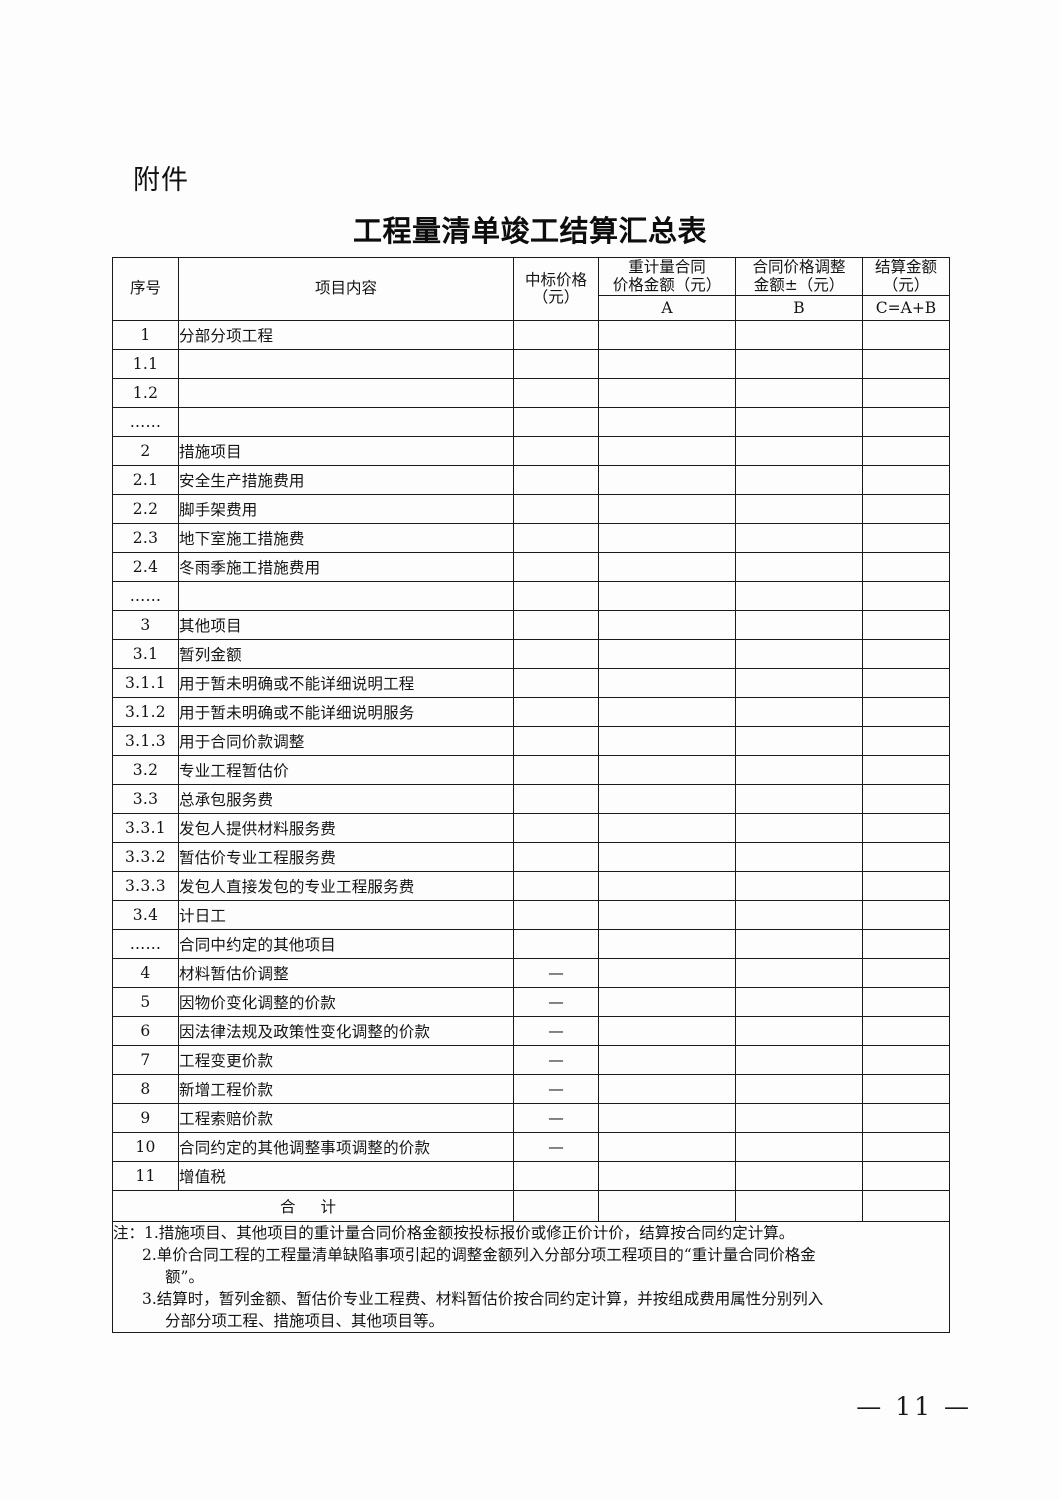 The image size is (1060, 1500). Describe the element at coordinates (667, 1206) in the screenshot. I see `total-remeasure-cell` at that location.